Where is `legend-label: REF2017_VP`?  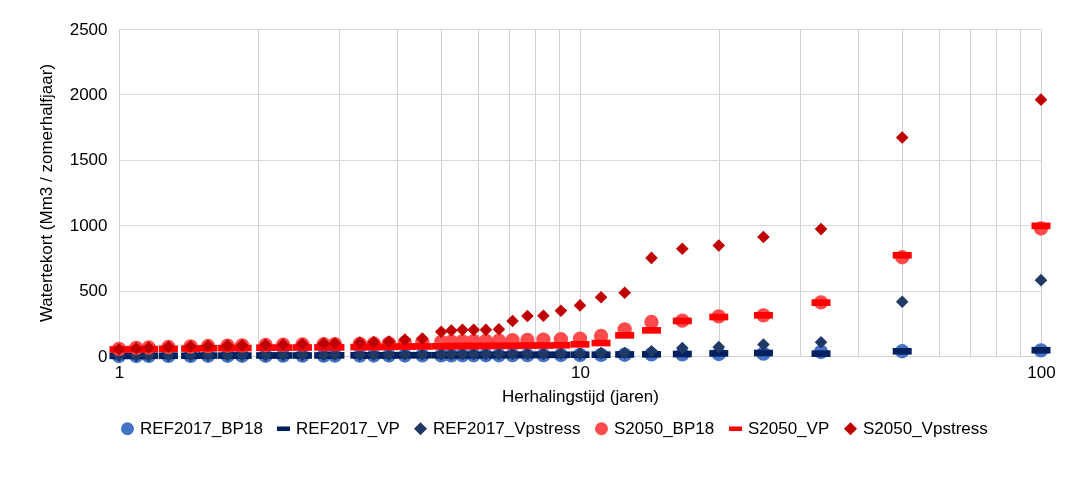
legend-label: REF2017_VP is located at coordinates (348, 428).